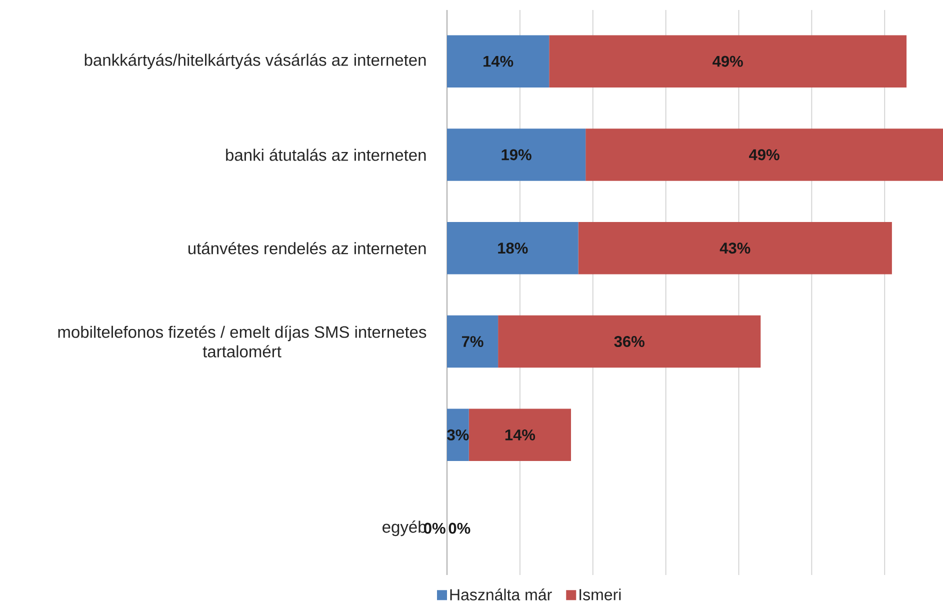  I want to click on data-label: 7%, so click(473, 341).